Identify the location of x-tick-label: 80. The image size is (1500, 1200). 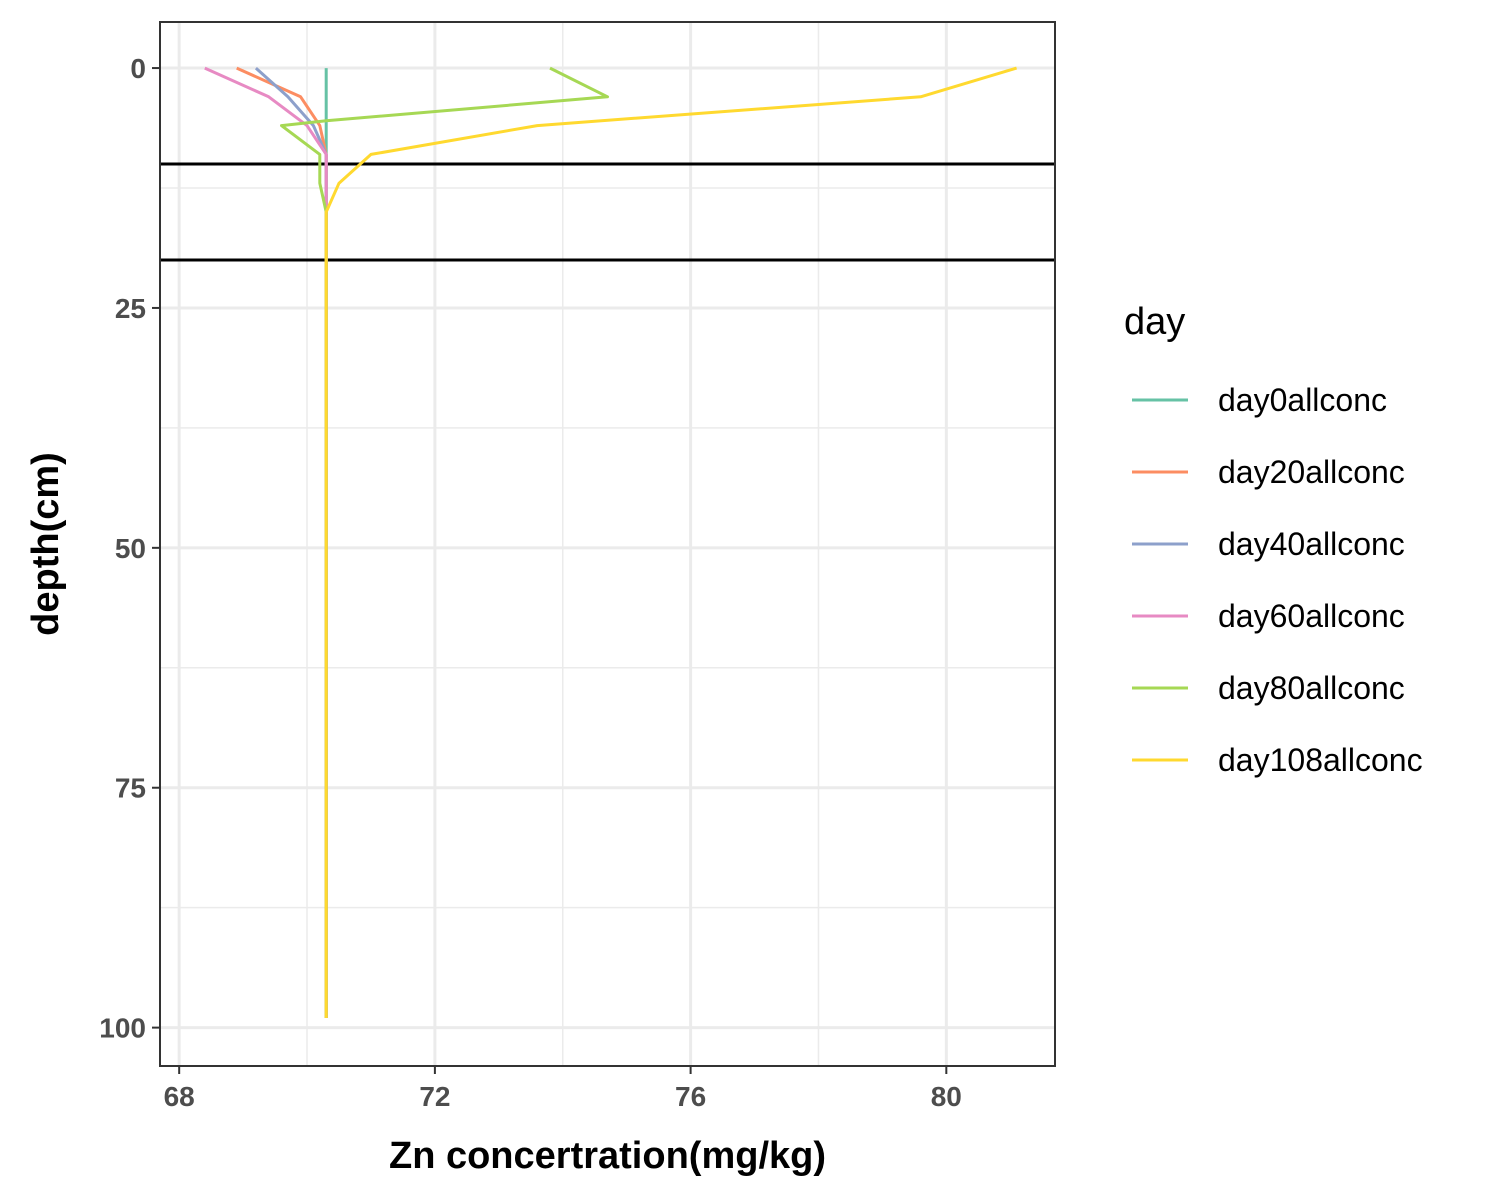
(946, 1096).